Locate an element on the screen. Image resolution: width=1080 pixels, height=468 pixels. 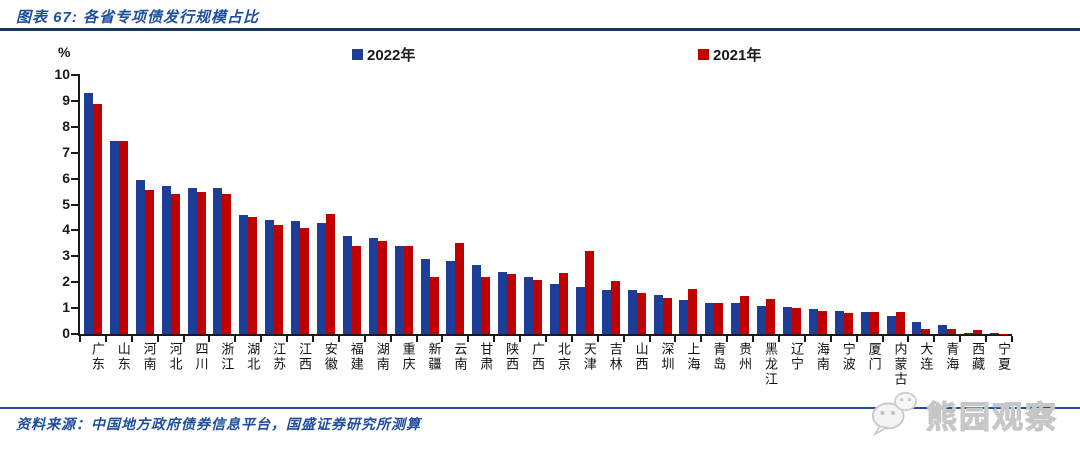
x-tick-label: 福建 is located at coordinates (356, 357).